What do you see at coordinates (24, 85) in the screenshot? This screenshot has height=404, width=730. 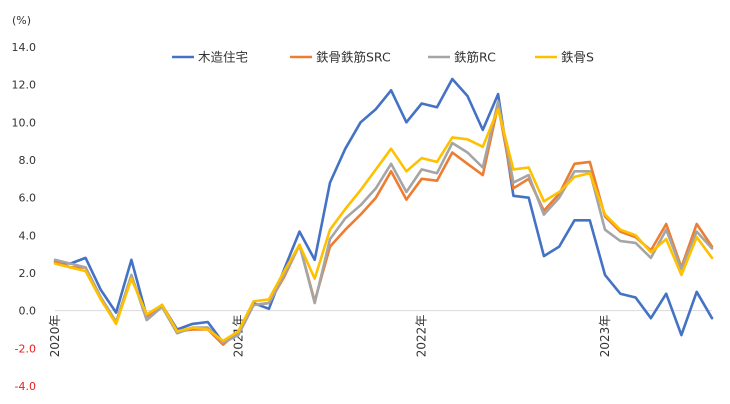 I see `y-tick-label: 12.0` at bounding box center [24, 85].